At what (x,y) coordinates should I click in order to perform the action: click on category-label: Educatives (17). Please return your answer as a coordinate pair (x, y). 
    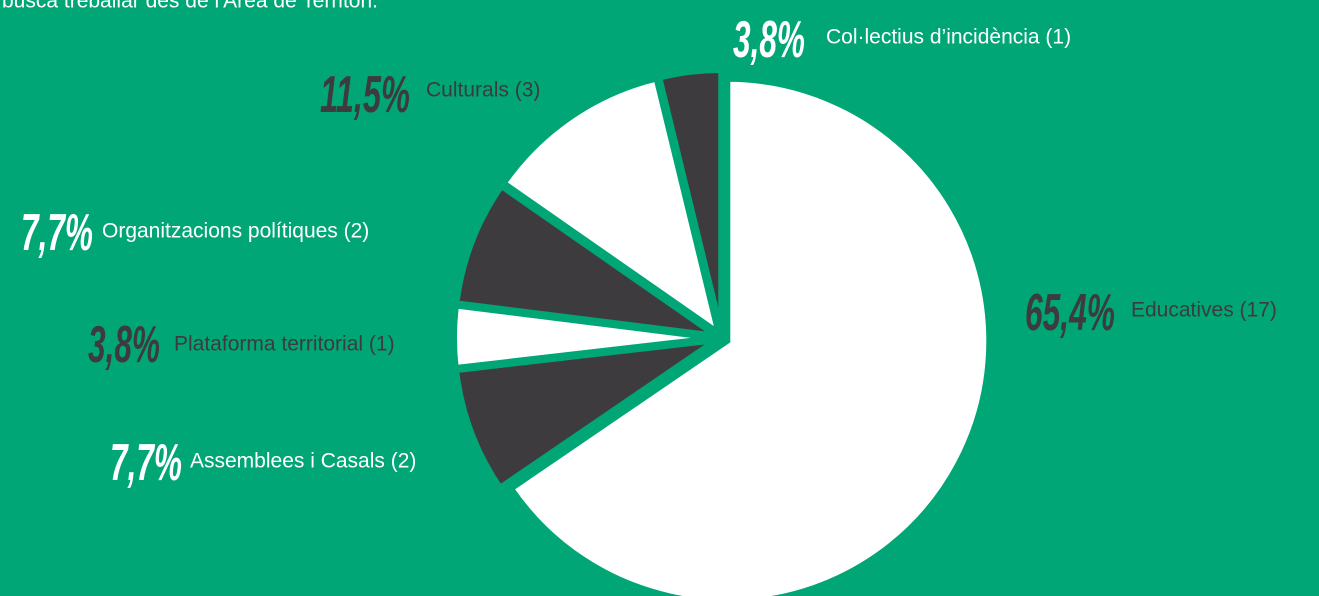
    Looking at the image, I should click on (1204, 310).